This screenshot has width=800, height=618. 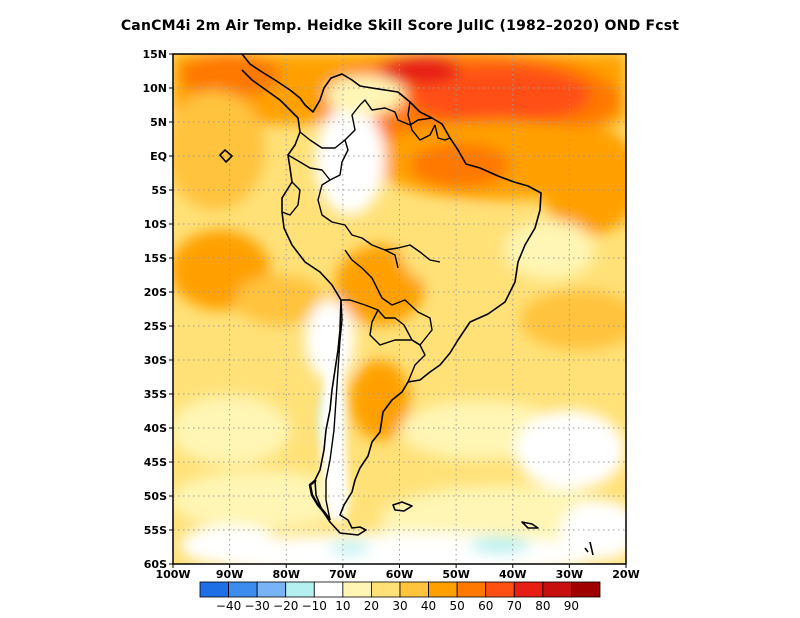 What do you see at coordinates (154, 88) in the screenshot?
I see `latitude-tick-label: 10N` at bounding box center [154, 88].